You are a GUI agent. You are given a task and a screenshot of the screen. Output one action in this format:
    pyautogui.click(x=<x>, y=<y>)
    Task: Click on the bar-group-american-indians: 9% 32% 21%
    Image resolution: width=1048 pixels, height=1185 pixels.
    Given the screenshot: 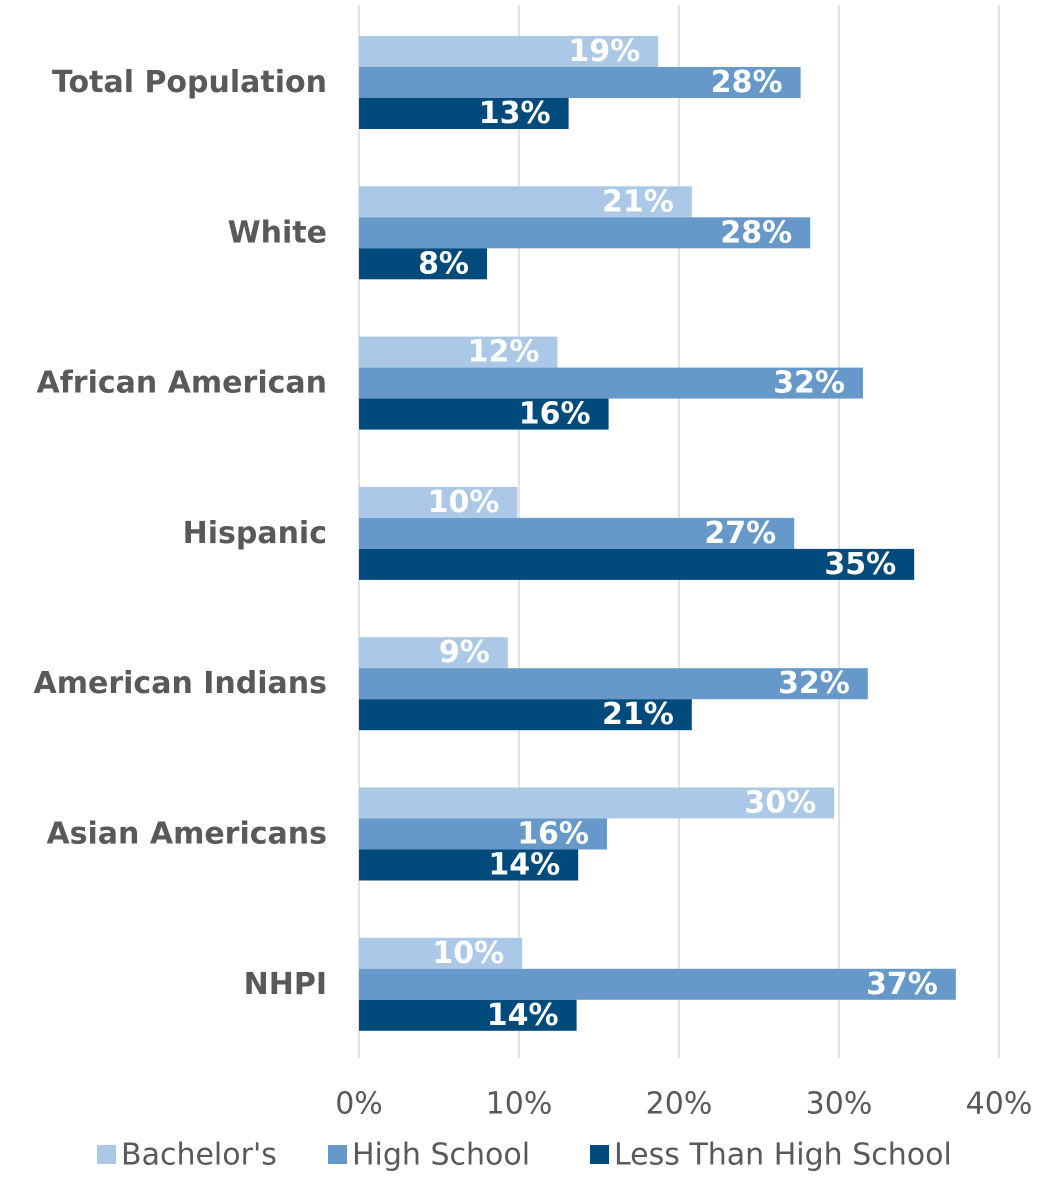 What is the action you would take?
    pyautogui.click(x=613, y=683)
    